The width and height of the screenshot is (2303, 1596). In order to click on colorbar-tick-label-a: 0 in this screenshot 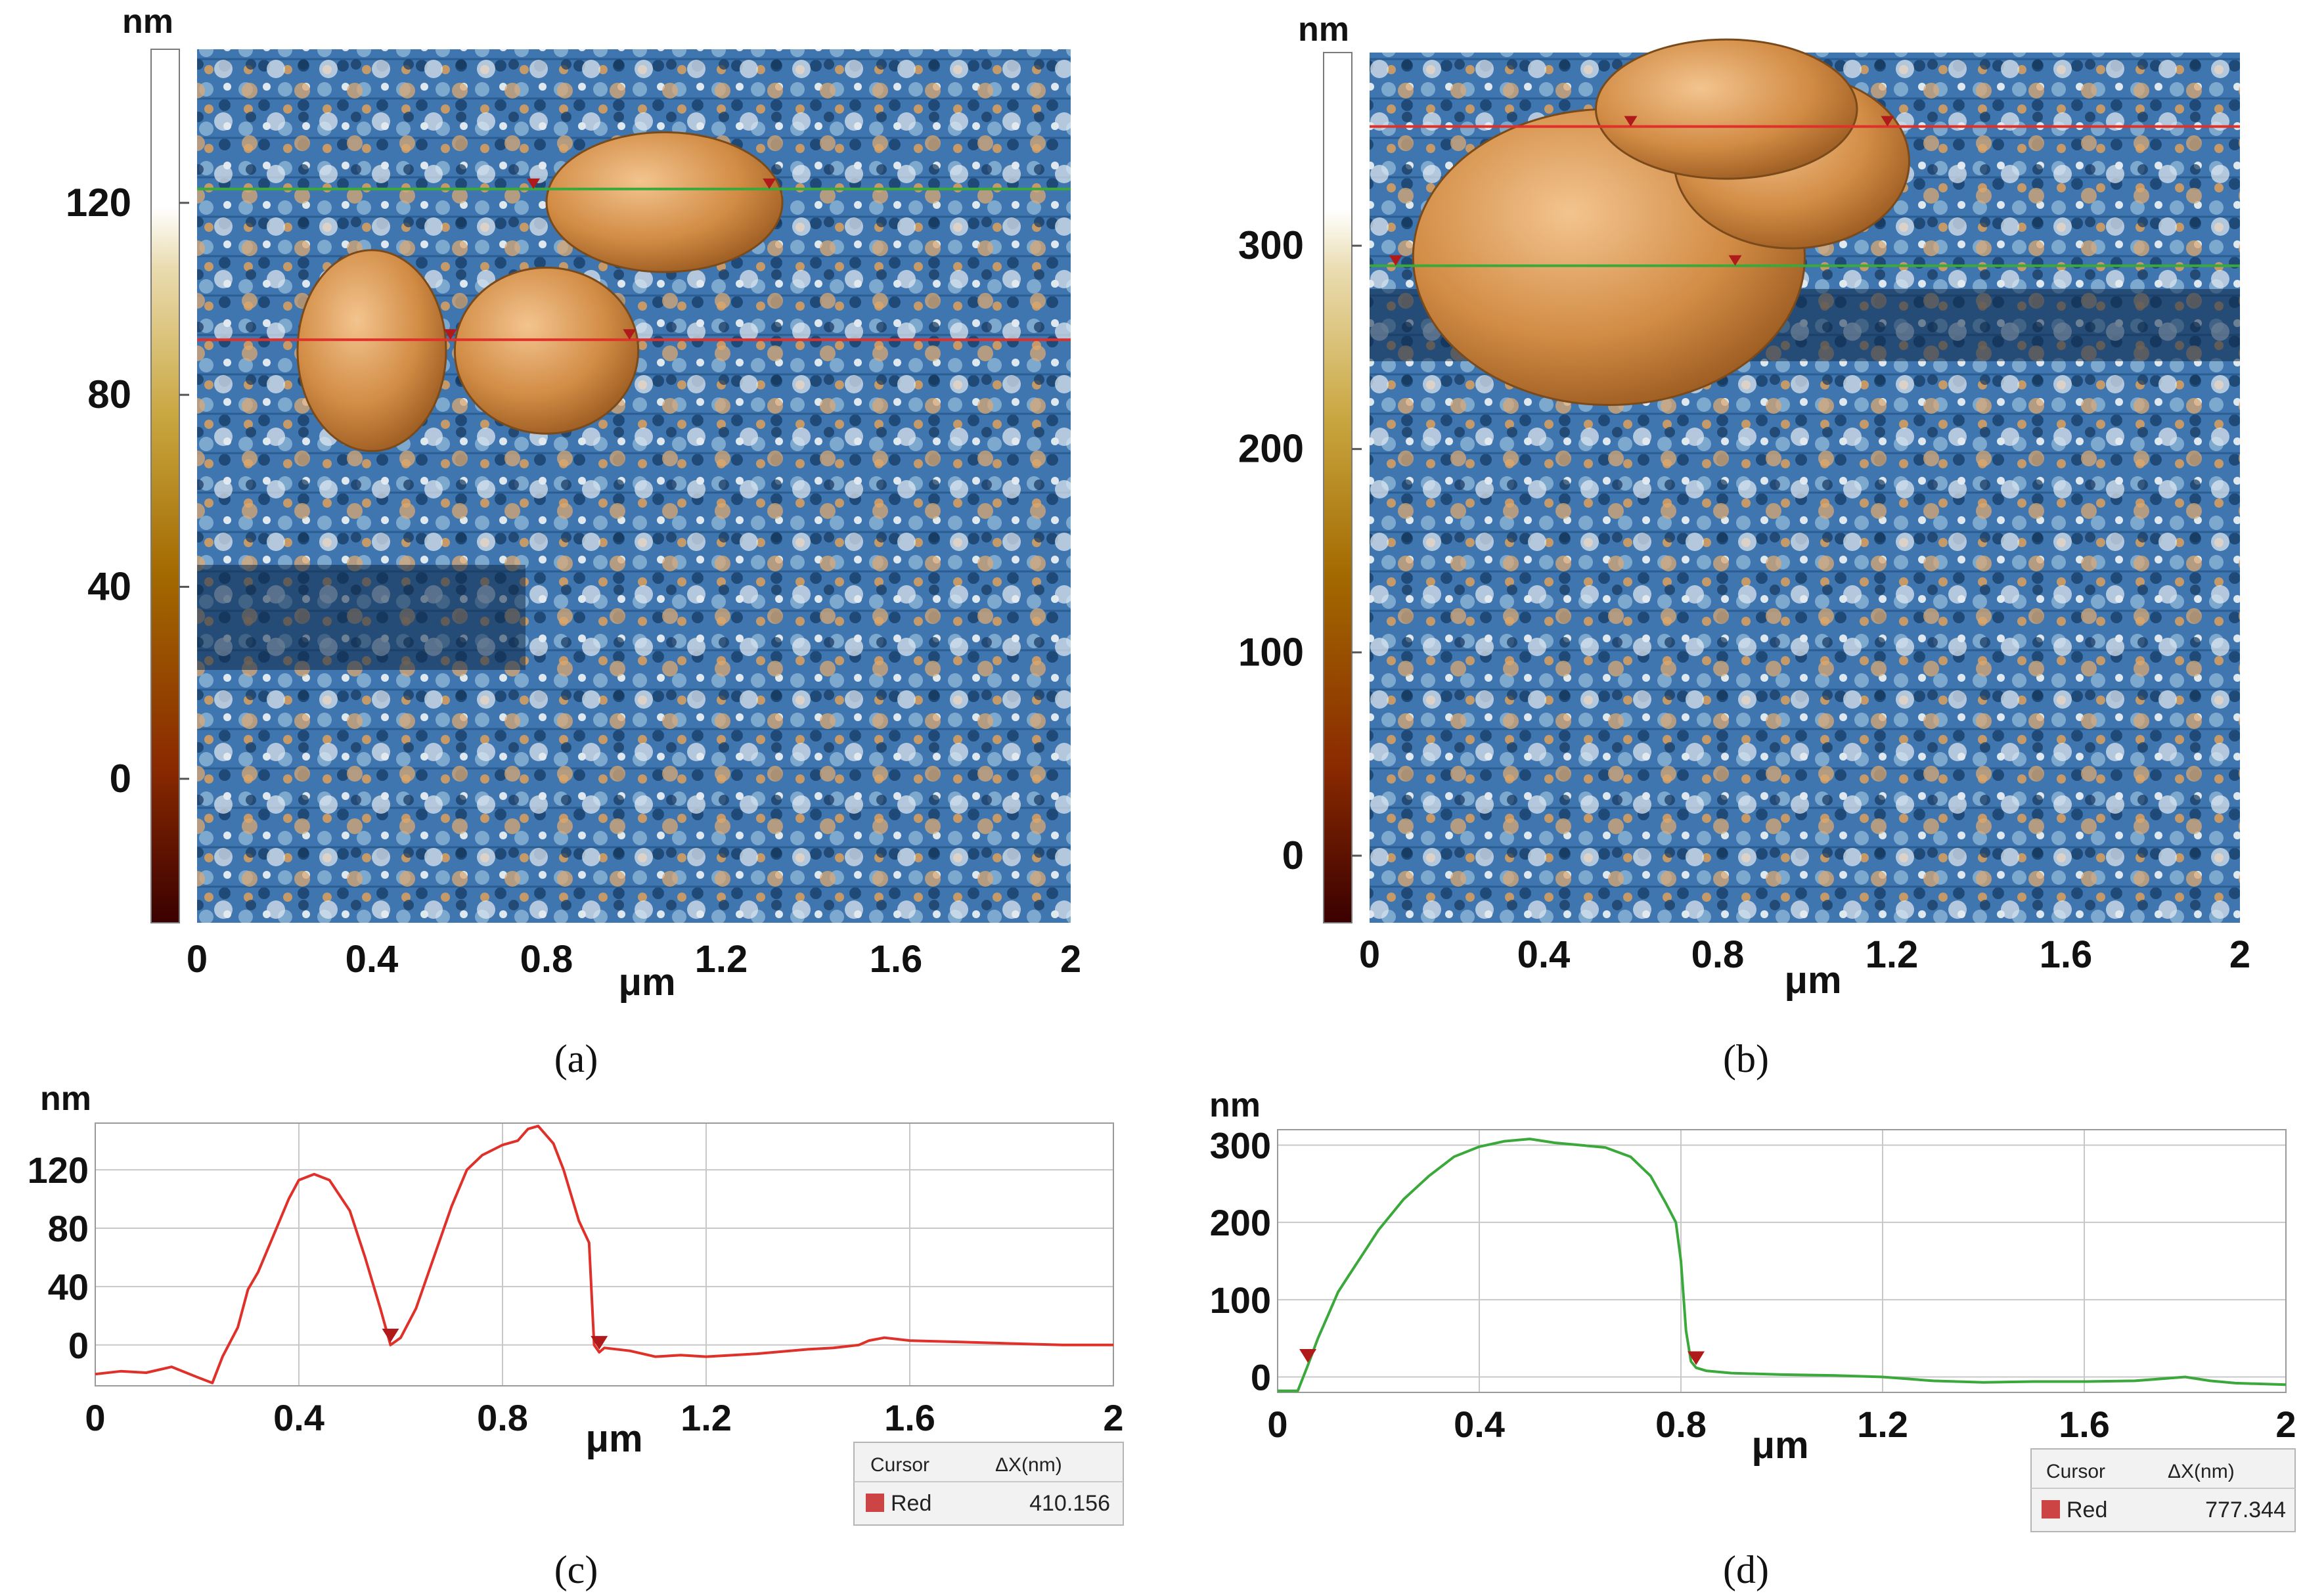, I will do `click(120, 779)`.